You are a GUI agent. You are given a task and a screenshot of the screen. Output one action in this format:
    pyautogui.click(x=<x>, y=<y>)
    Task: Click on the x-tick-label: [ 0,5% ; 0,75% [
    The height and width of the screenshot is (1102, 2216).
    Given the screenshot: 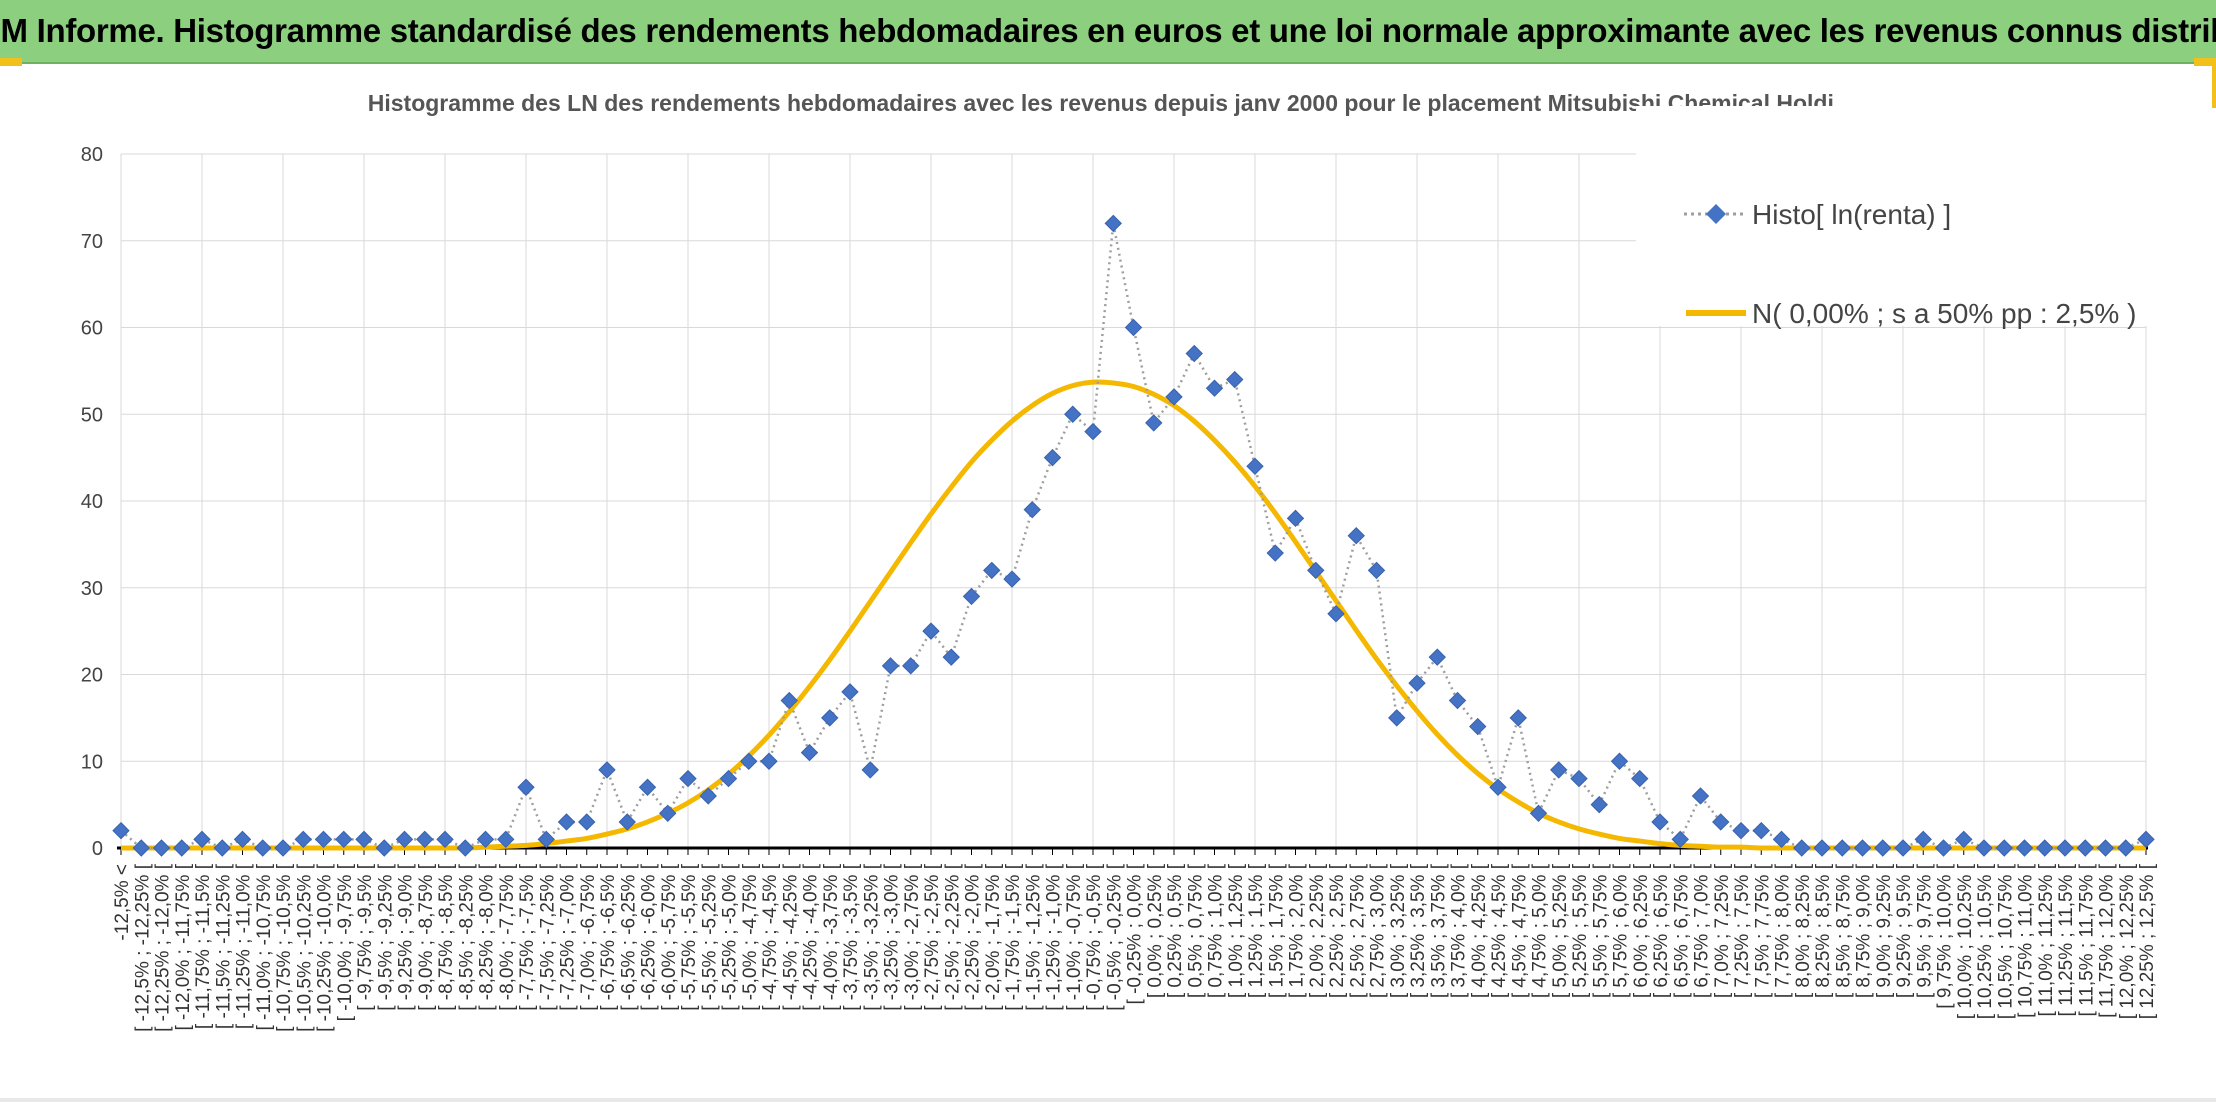 What is the action you would take?
    pyautogui.click(x=1195, y=930)
    